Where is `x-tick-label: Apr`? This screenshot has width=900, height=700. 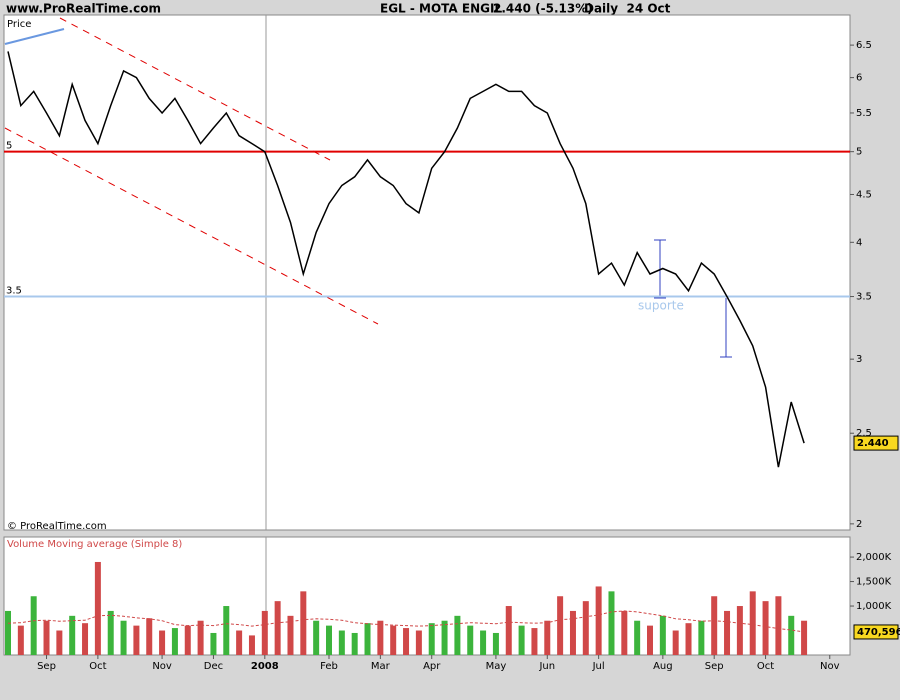
x-tick-label: Apr is located at coordinates (432, 666).